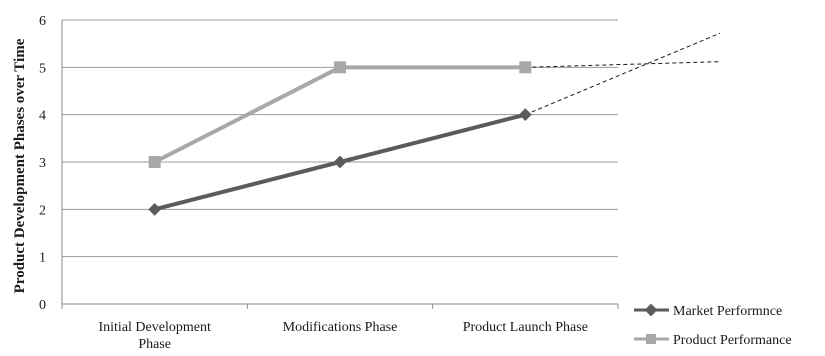  I want to click on legend-item-product: Product Performance, so click(713, 340).